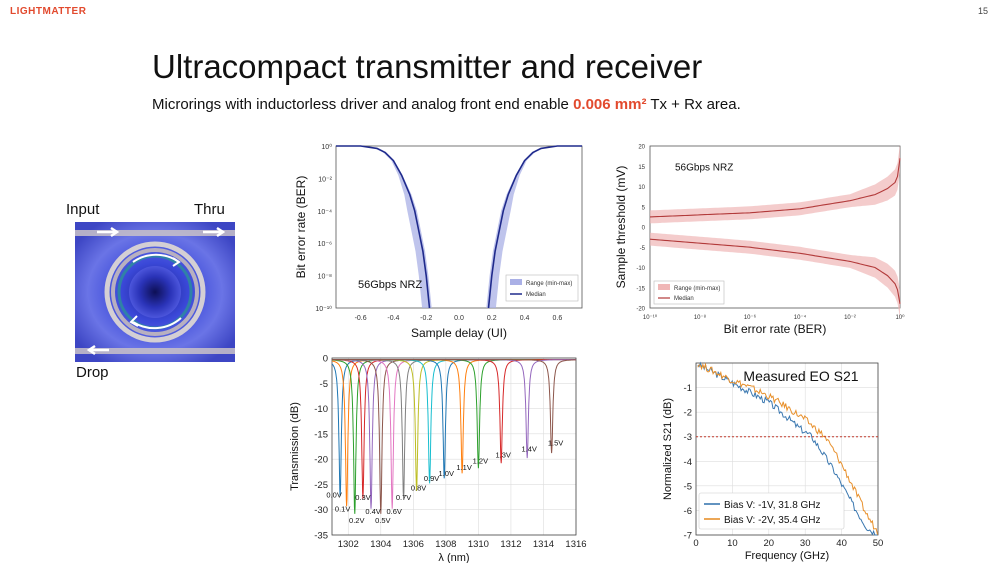  Describe the element at coordinates (650, 317) in the screenshot. I see `x-tick-label: 10⁻¹⁰` at that location.